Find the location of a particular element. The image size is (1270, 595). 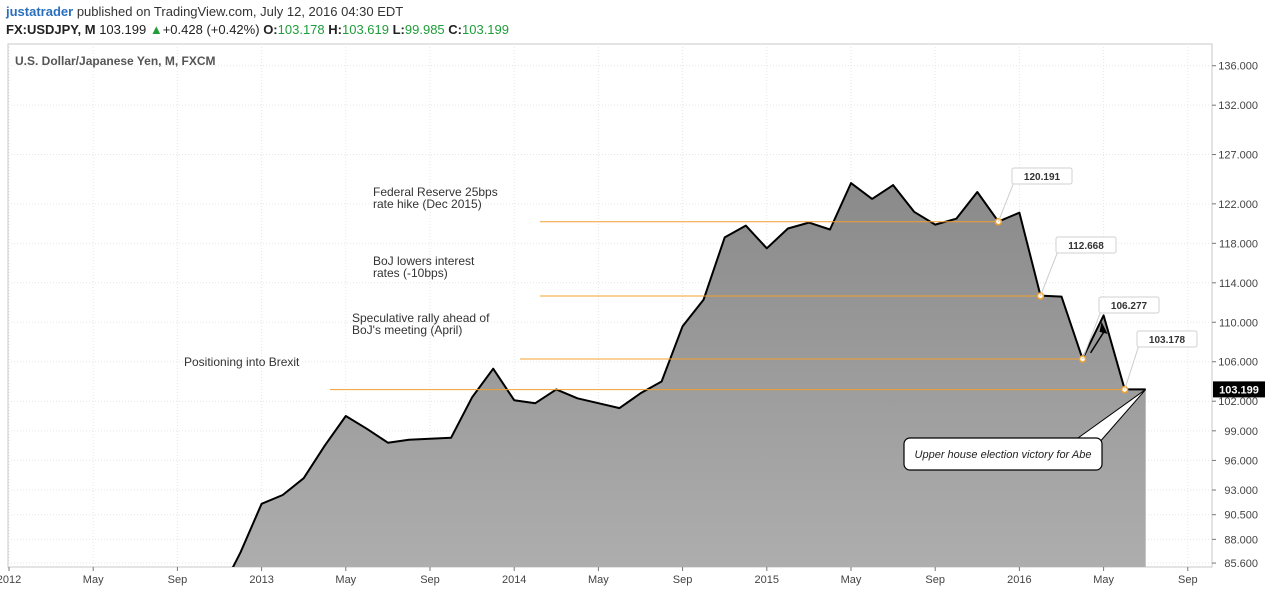

note-box is located at coordinates (1003, 454).